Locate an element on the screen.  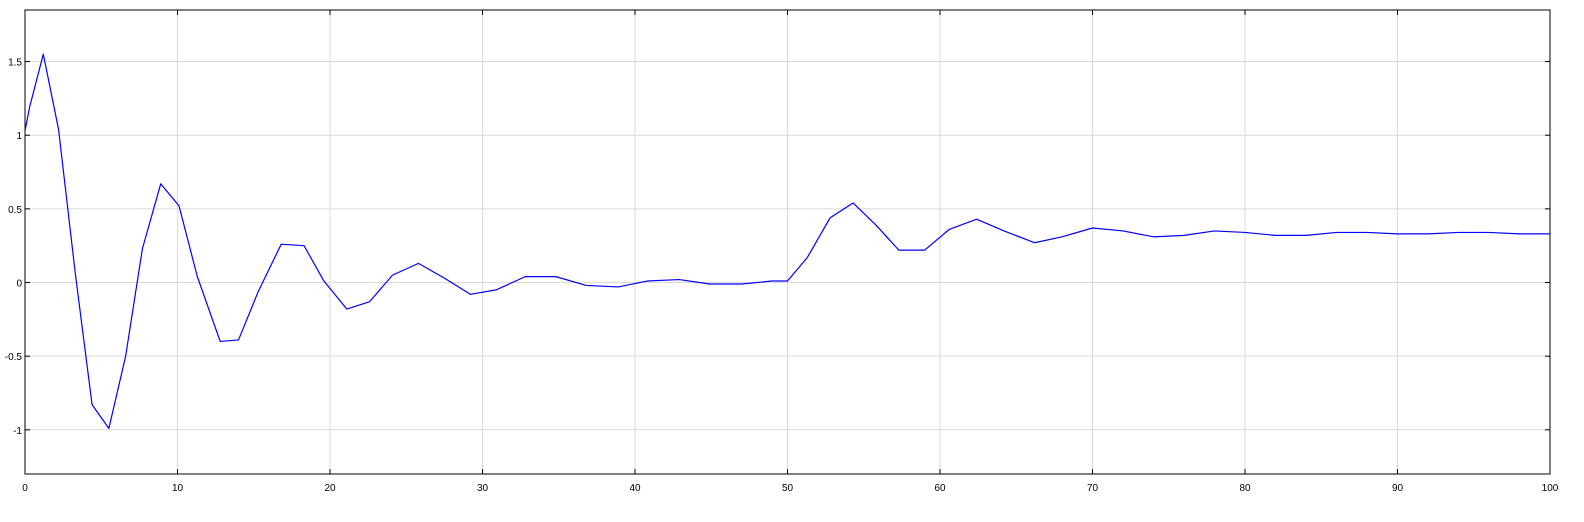
x-tick-label: 80 is located at coordinates (1245, 488).